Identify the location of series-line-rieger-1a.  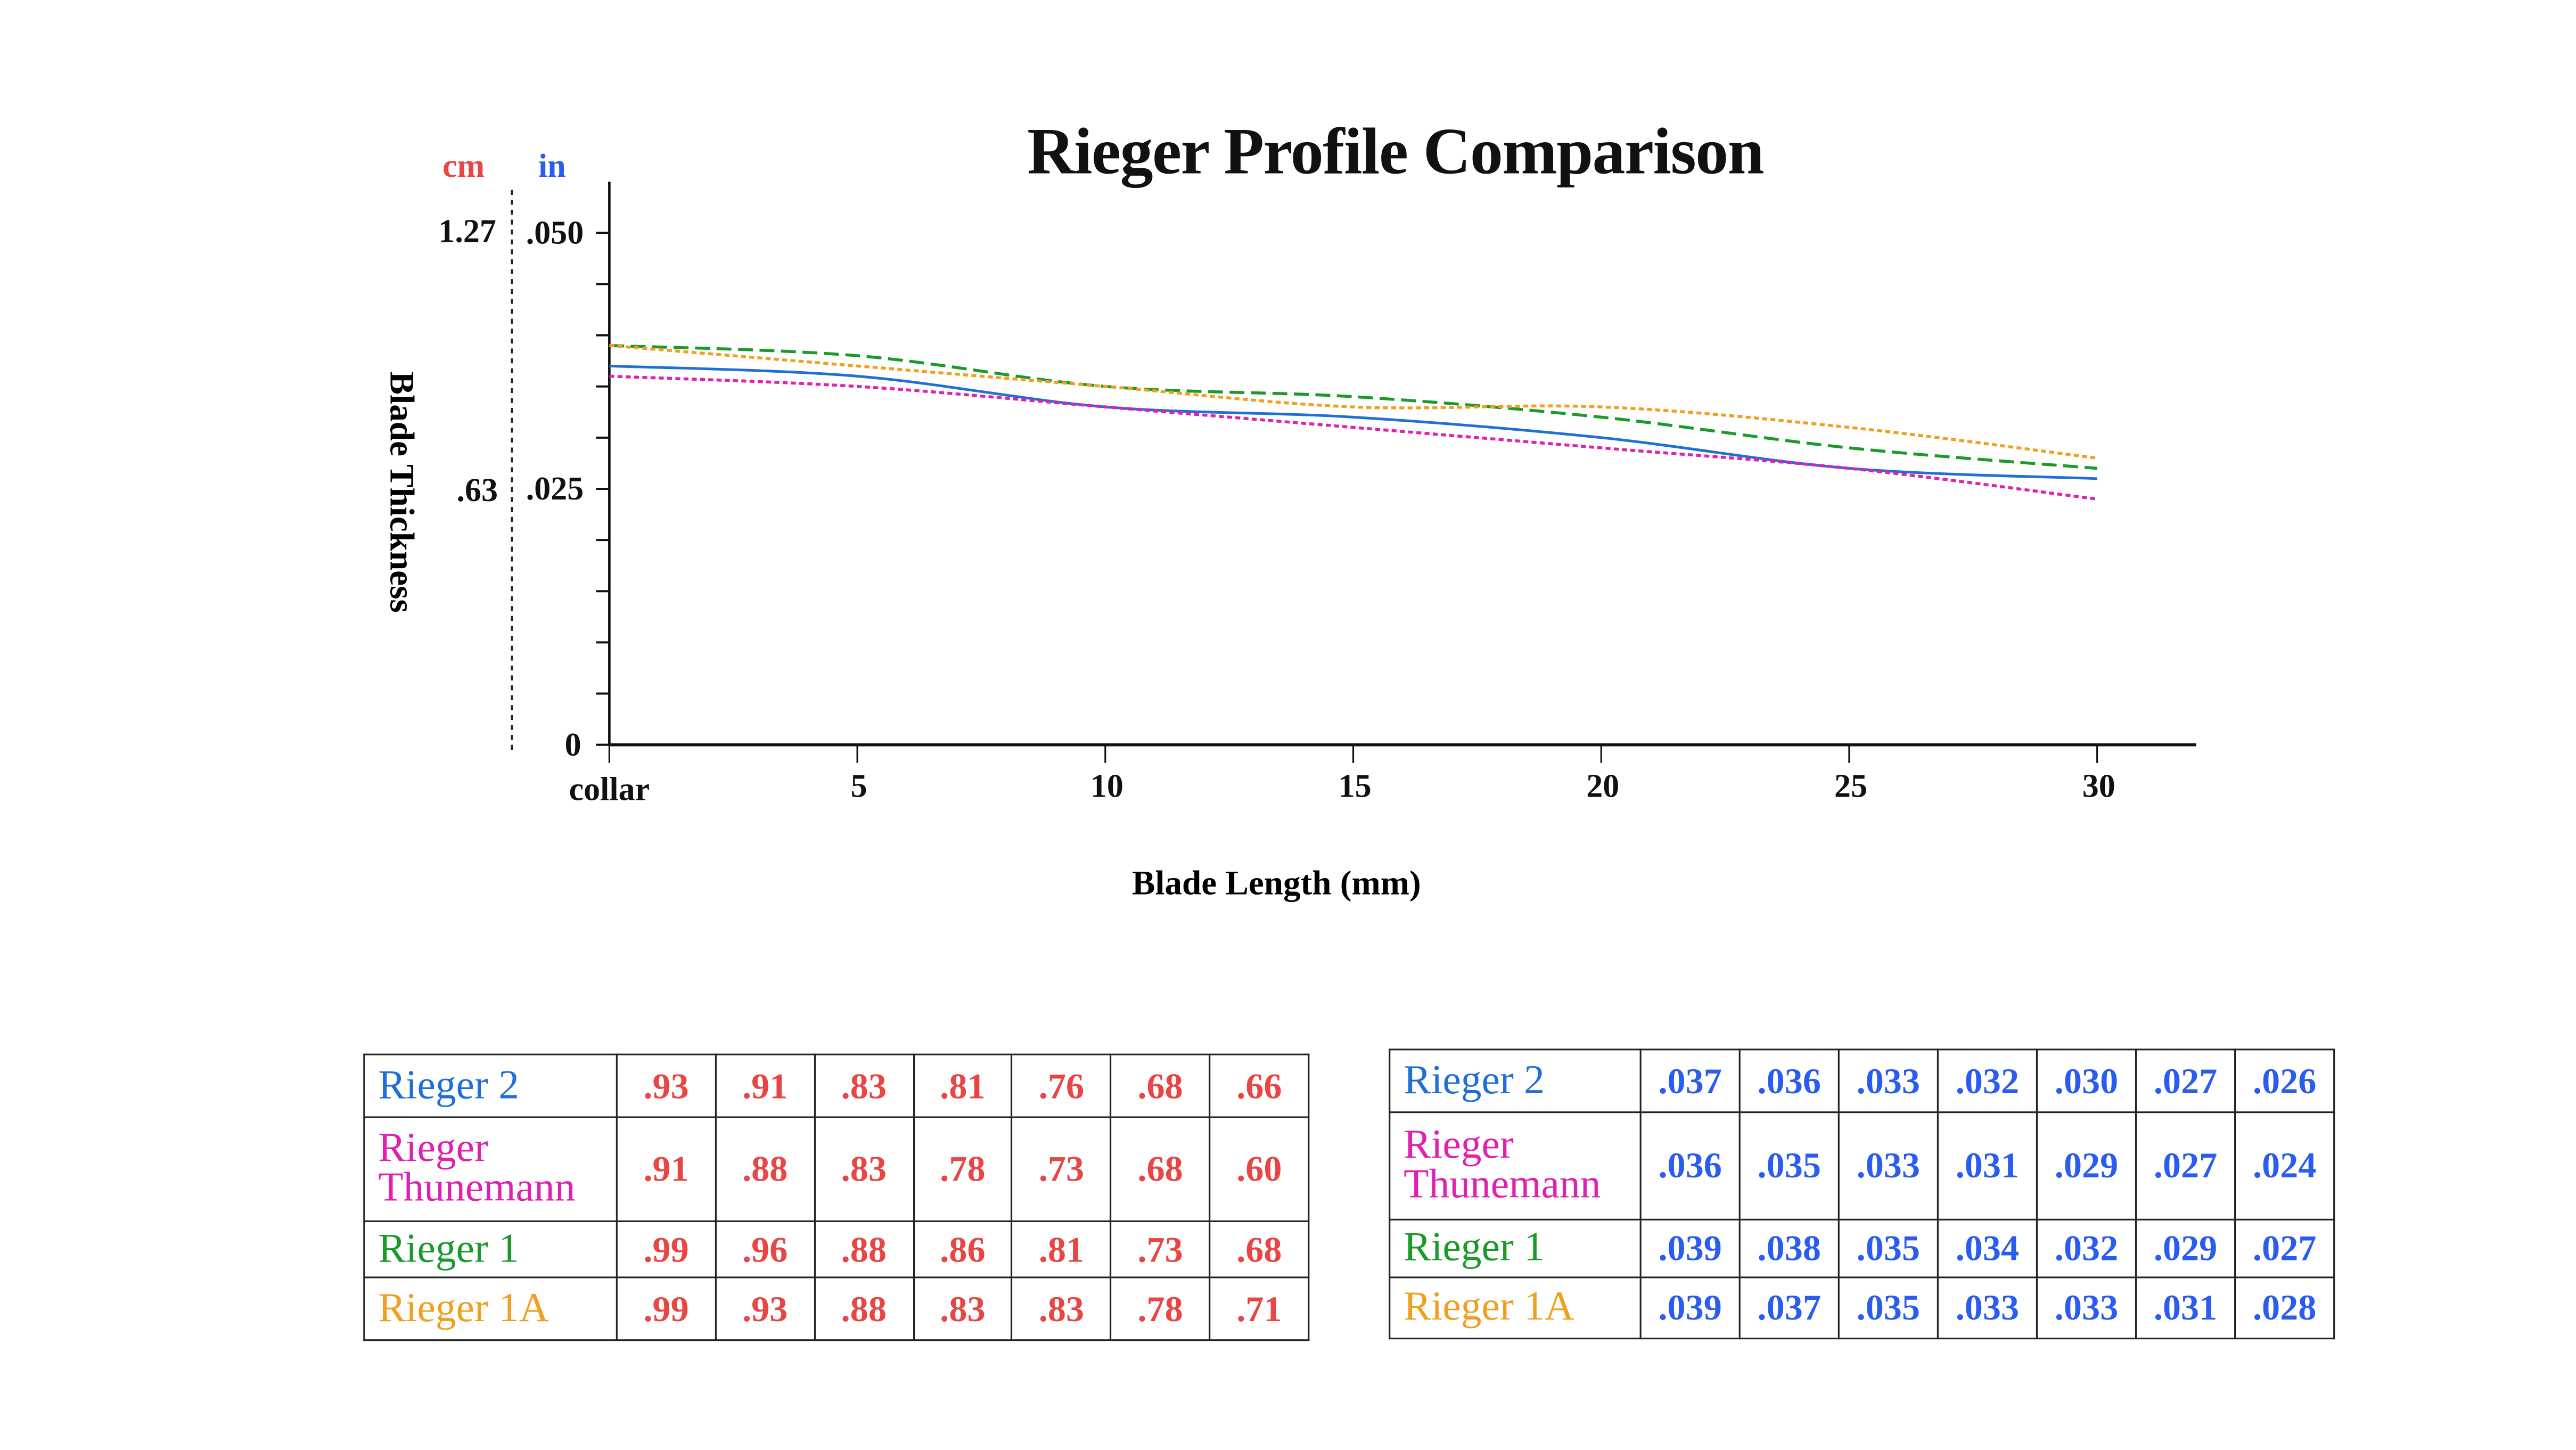
(1353, 402).